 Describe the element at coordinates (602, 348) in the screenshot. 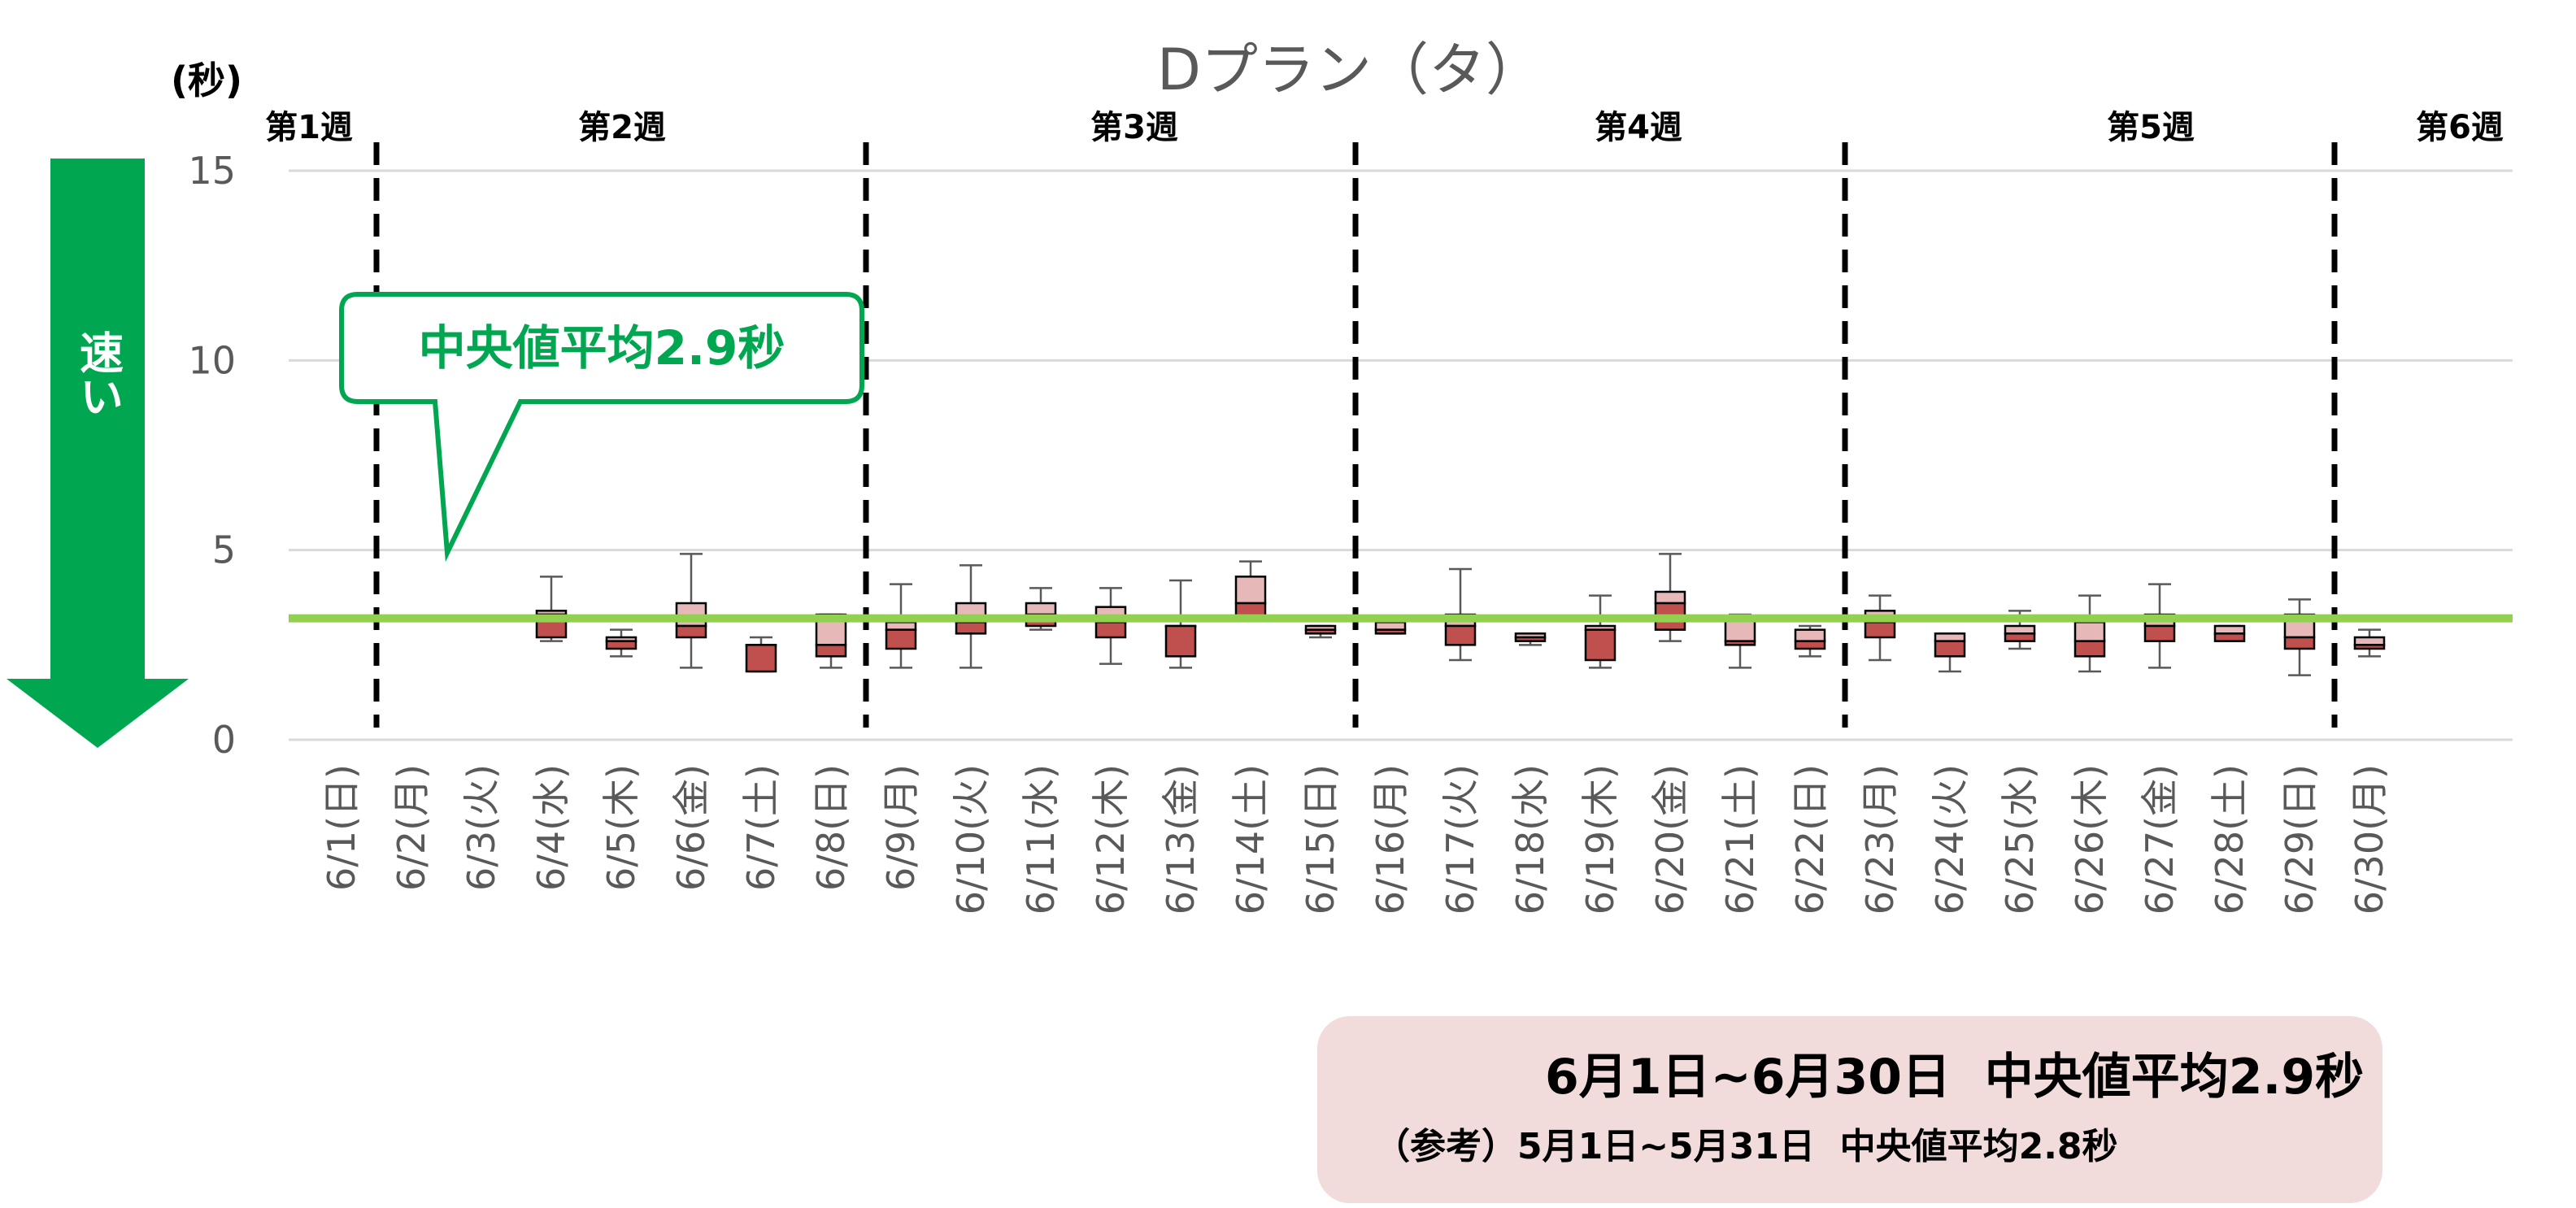

I see `callout-label: 中央値平均2.9秒` at that location.